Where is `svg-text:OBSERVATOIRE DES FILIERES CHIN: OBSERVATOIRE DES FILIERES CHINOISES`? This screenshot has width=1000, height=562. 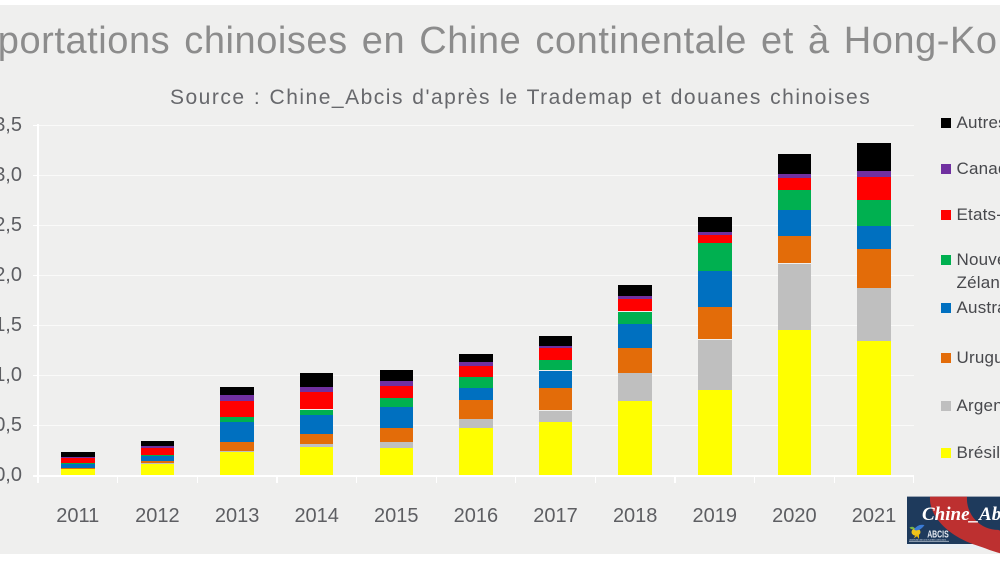 svg-text:OBSERVATOIRE DES FILIERES CHIN: OBSERVATOIRE DES FILIERES CHINOISES is located at coordinates (928, 539).